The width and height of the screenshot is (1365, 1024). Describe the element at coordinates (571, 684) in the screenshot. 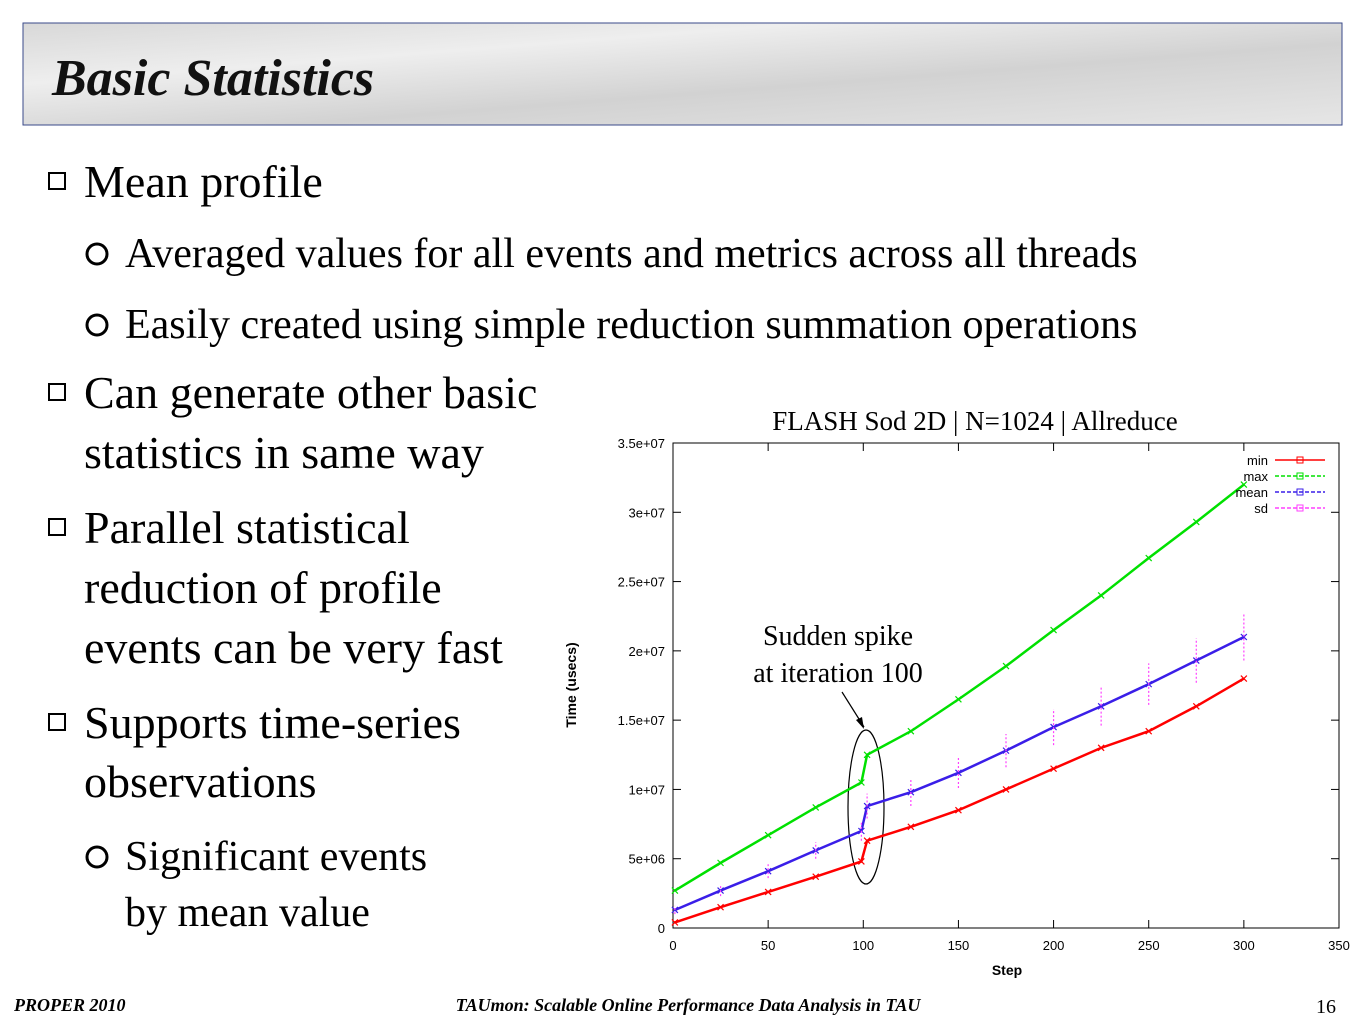

I see `y-axis-label: Time (usecs)` at that location.